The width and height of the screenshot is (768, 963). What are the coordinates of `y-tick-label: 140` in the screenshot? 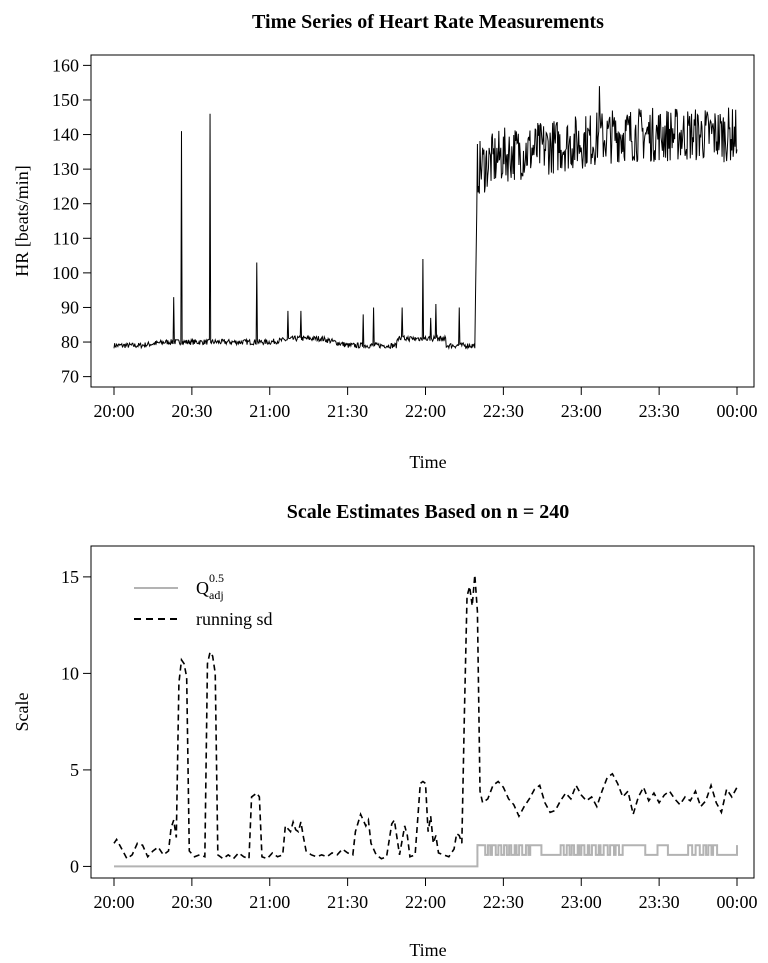 It's located at (65, 135).